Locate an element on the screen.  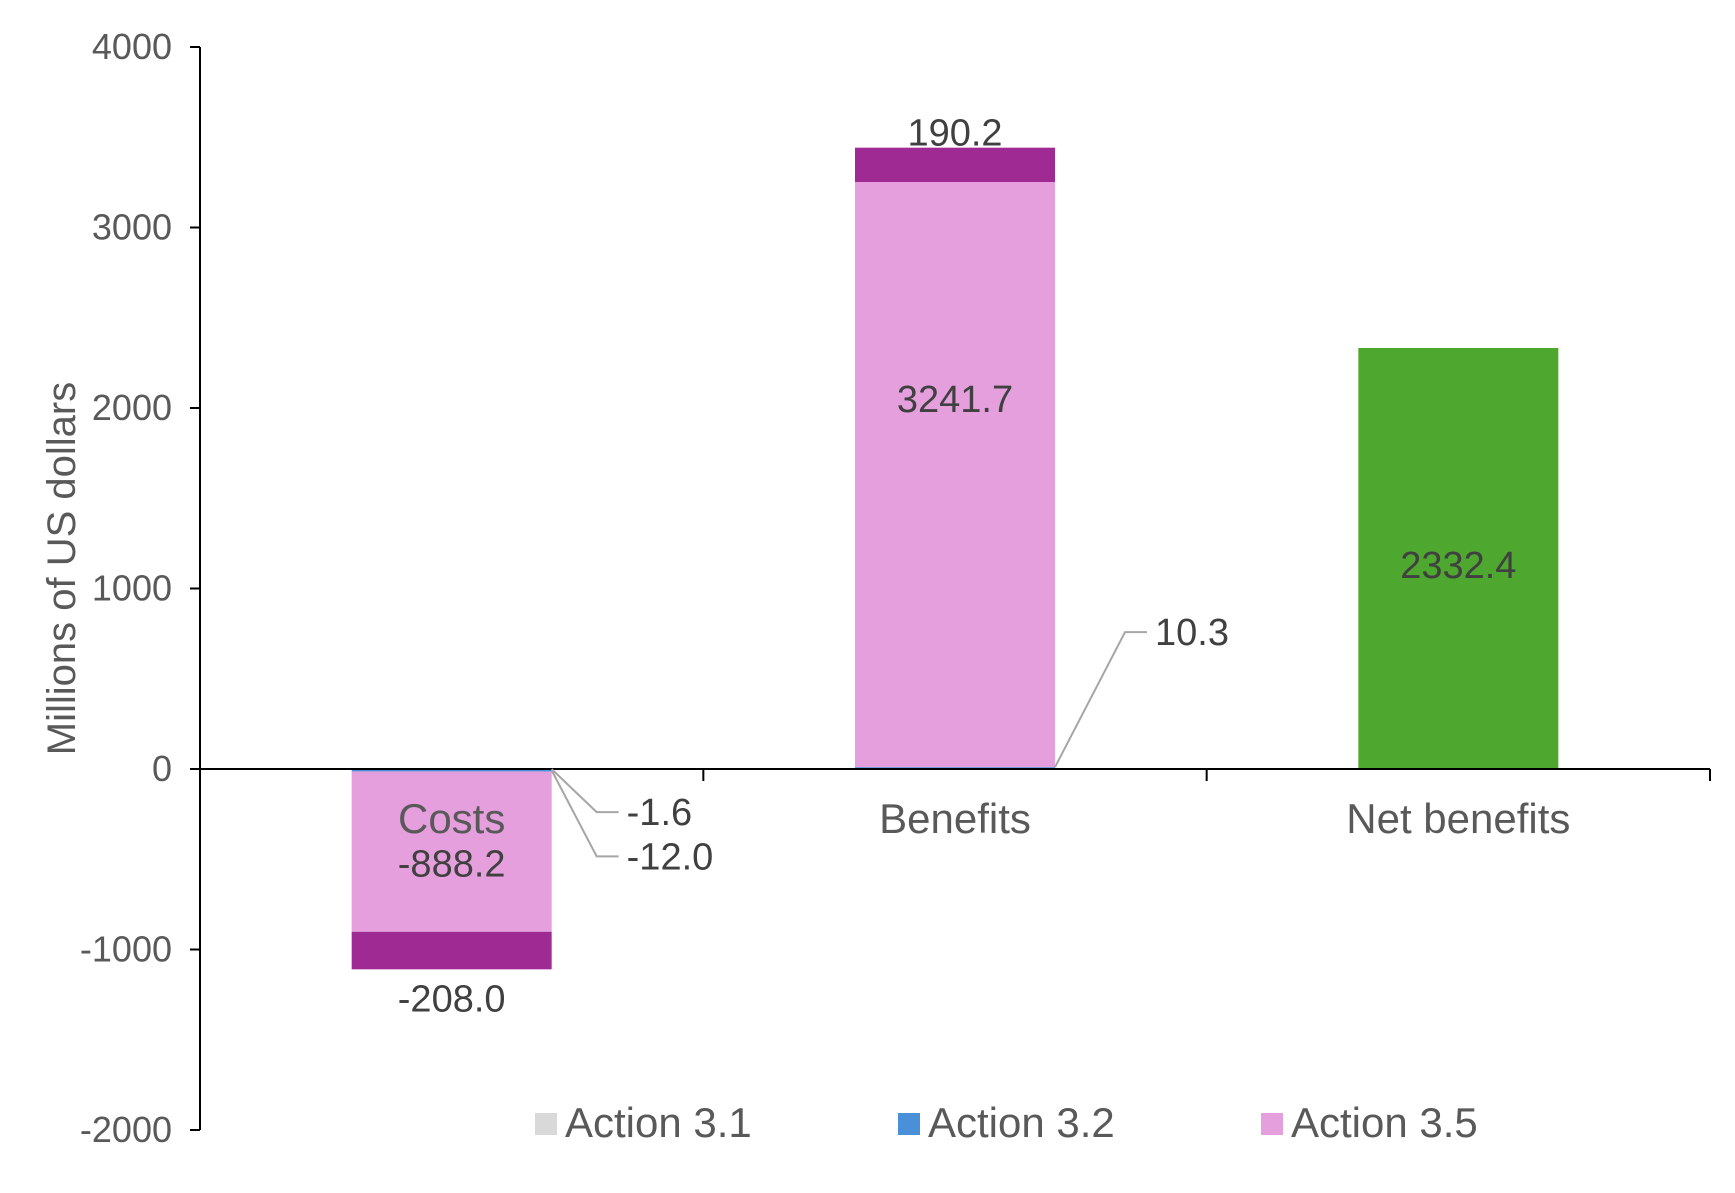
y-tick-label: -1000 is located at coordinates (126, 949).